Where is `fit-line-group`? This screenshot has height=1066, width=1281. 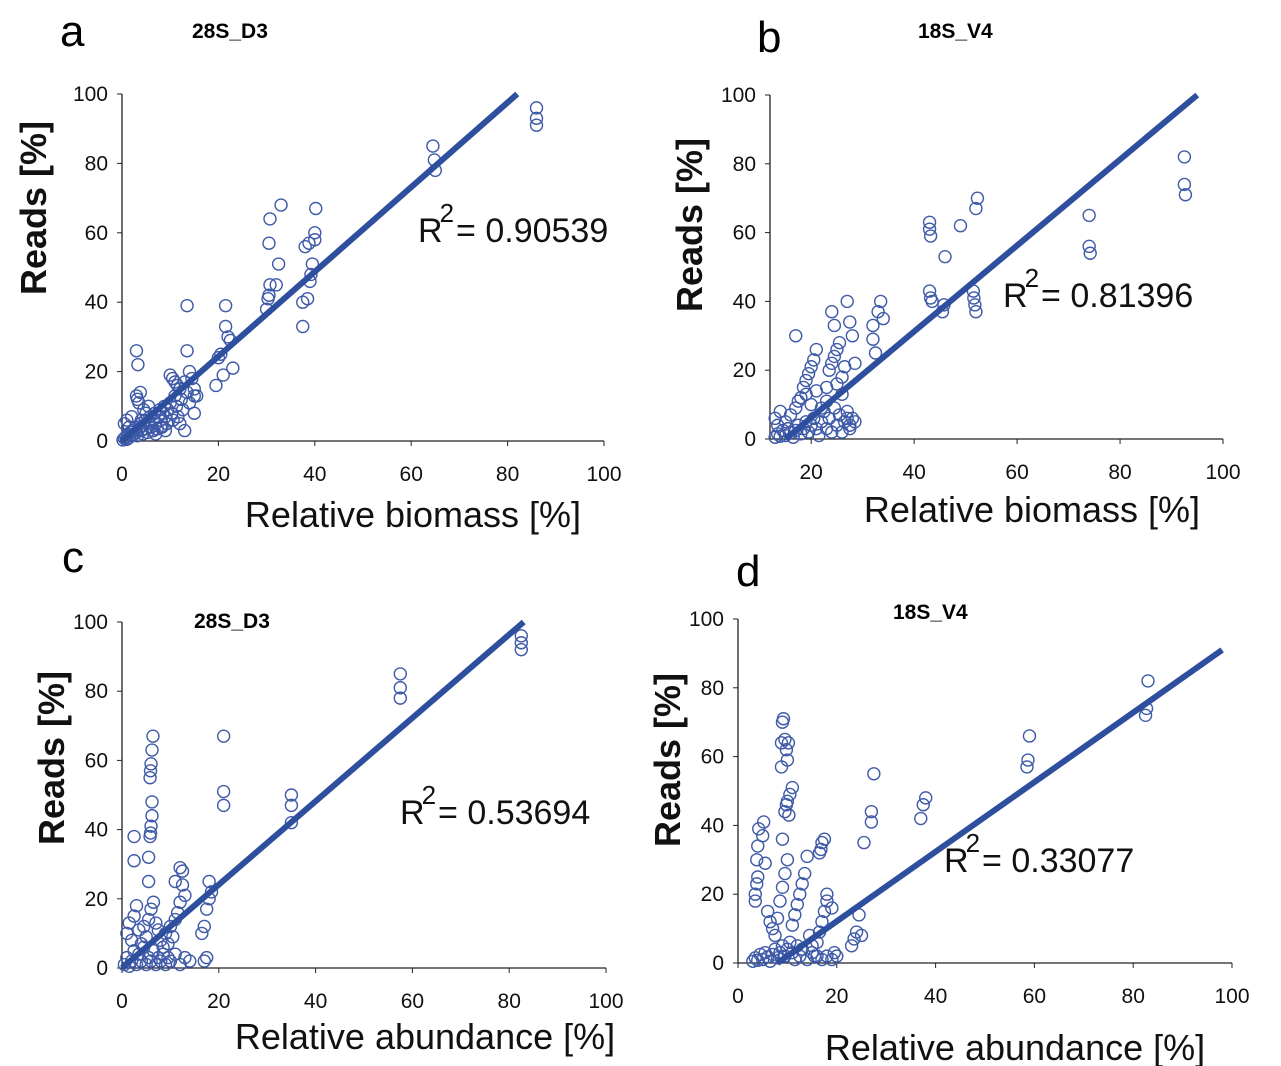 fit-line-group is located at coordinates (991, 267).